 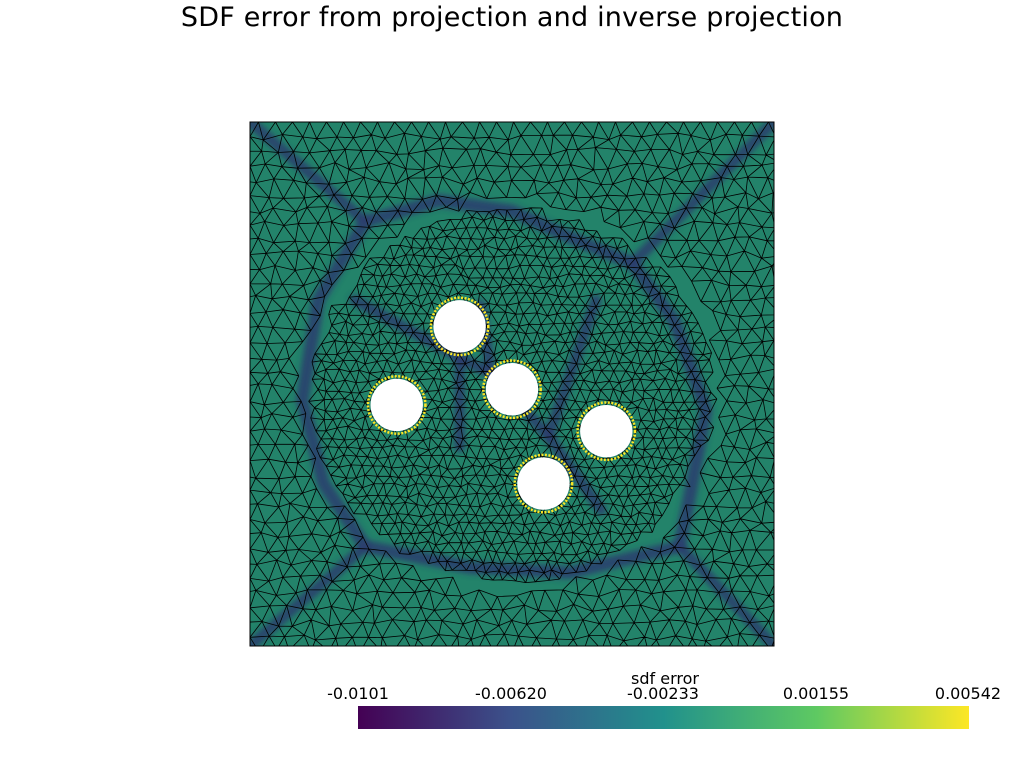 What do you see at coordinates (358, 693) in the screenshot?
I see `colorbar-tick-label: -0.0101` at bounding box center [358, 693].